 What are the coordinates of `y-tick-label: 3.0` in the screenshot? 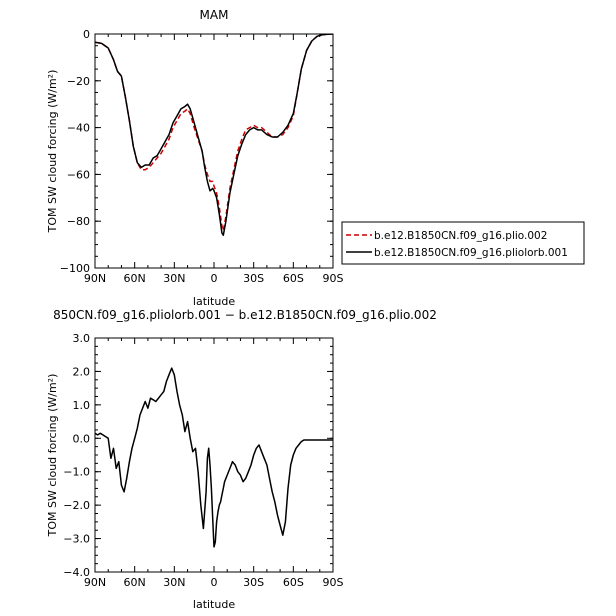 It's located at (82, 338).